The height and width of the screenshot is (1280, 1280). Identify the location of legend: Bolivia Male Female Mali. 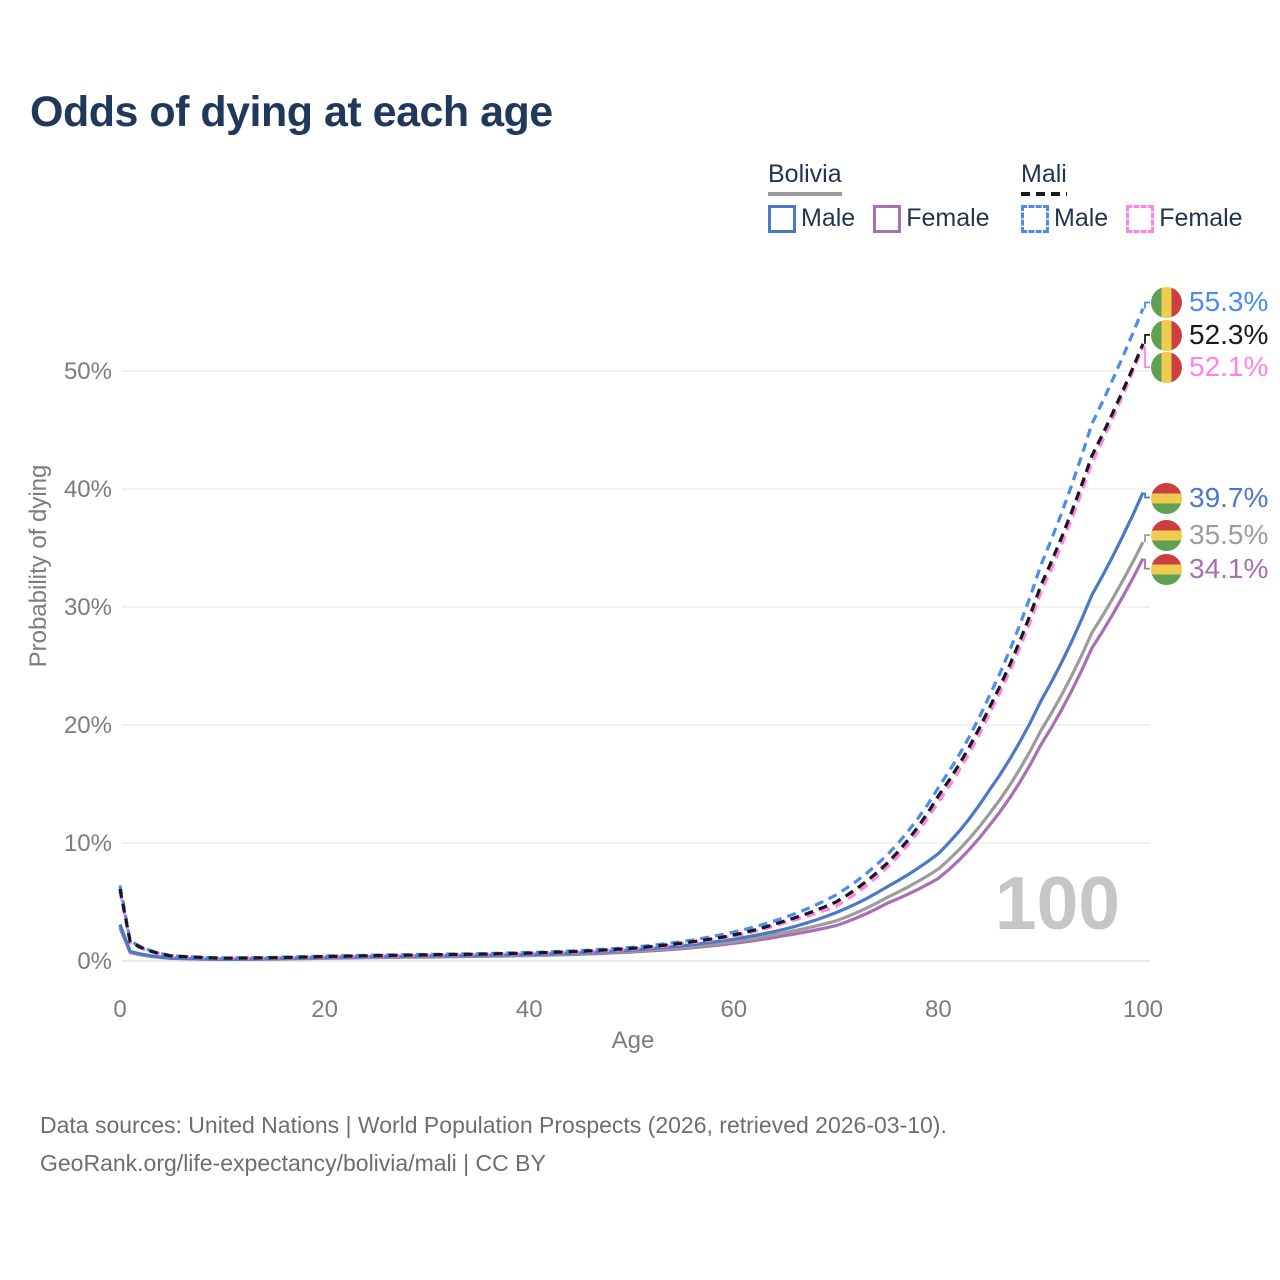
(640, 205).